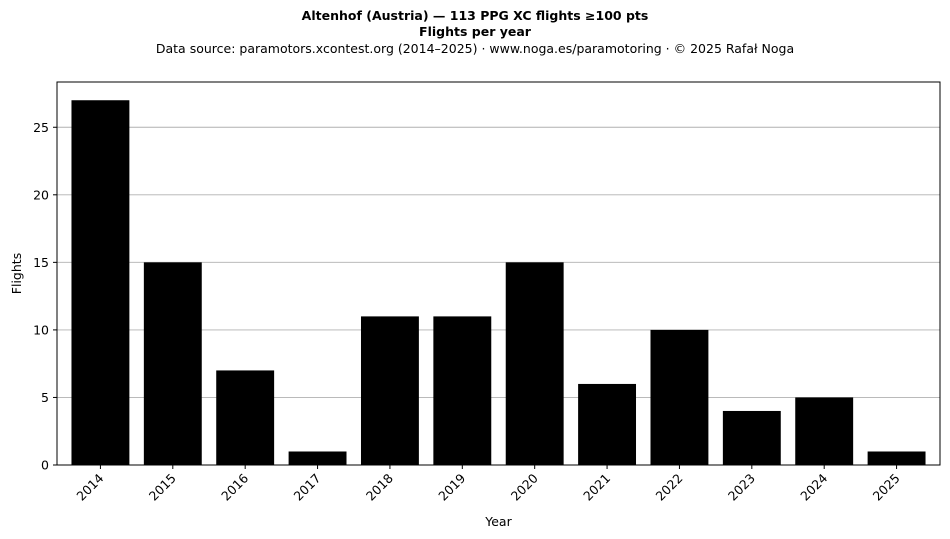 The image size is (950, 539). Describe the element at coordinates (45, 465) in the screenshot. I see `y-tick-label: 0` at that location.